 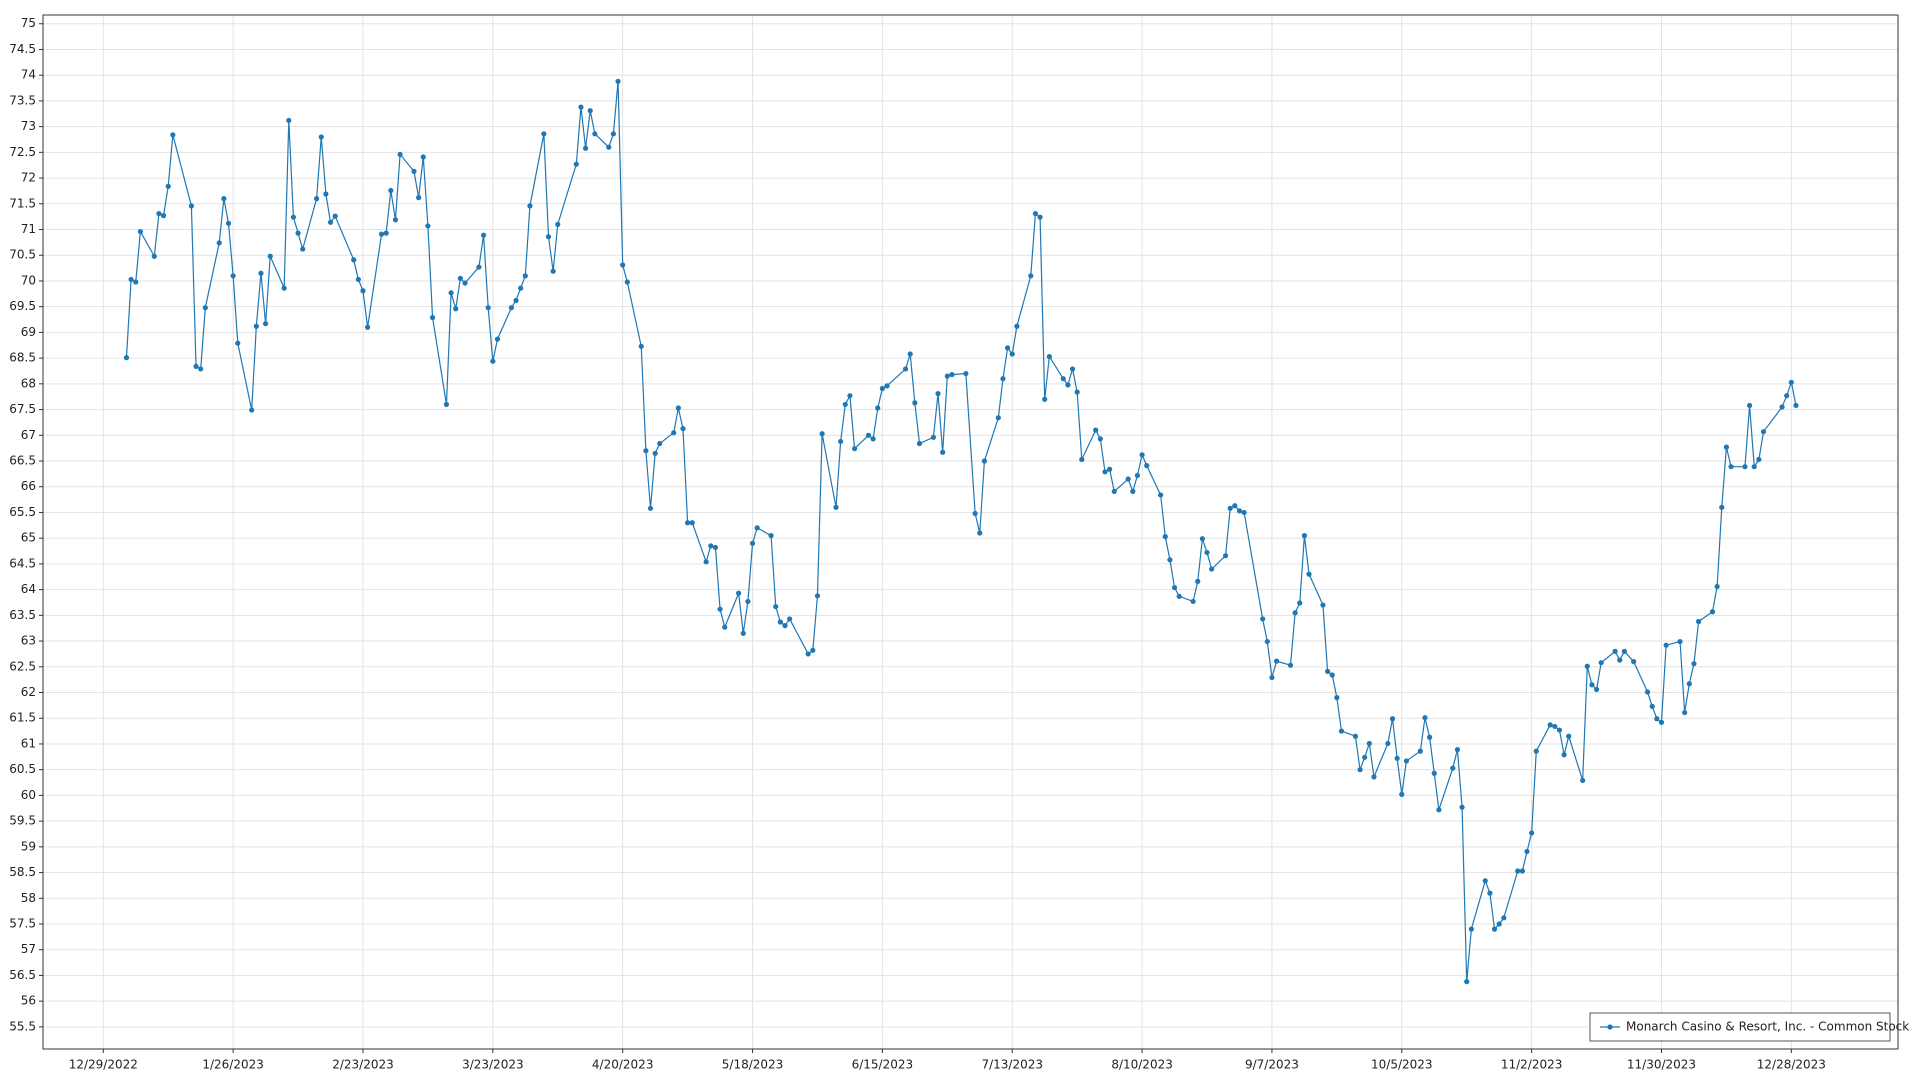 What do you see at coordinates (22, 872) in the screenshot?
I see `y-tick-label: 58.5` at bounding box center [22, 872].